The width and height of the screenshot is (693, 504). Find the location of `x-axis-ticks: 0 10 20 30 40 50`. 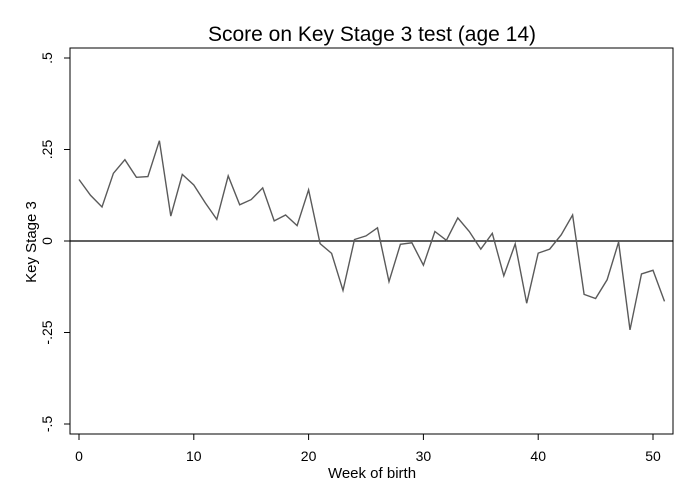

x-axis-ticks: 0 10 20 30 40 50 is located at coordinates (368, 449).